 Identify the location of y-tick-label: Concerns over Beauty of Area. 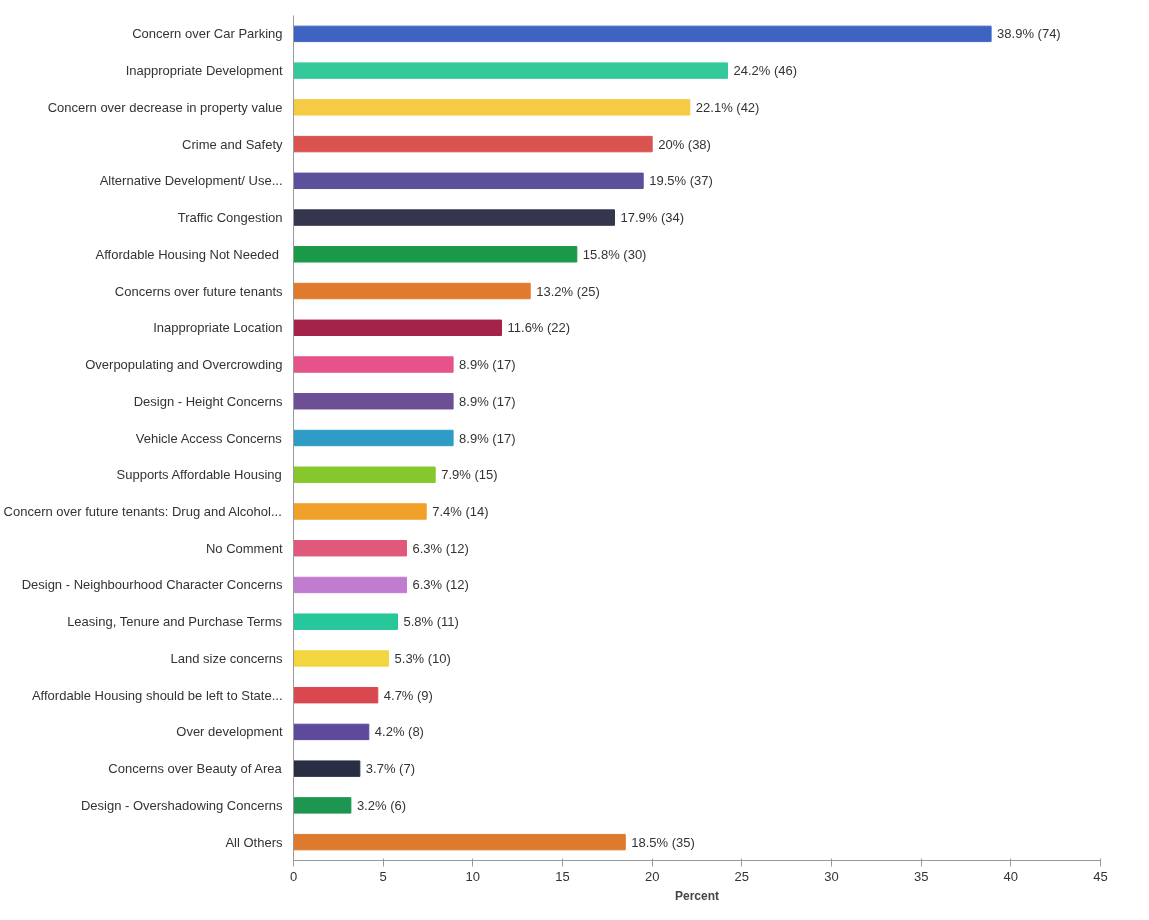
(195, 769).